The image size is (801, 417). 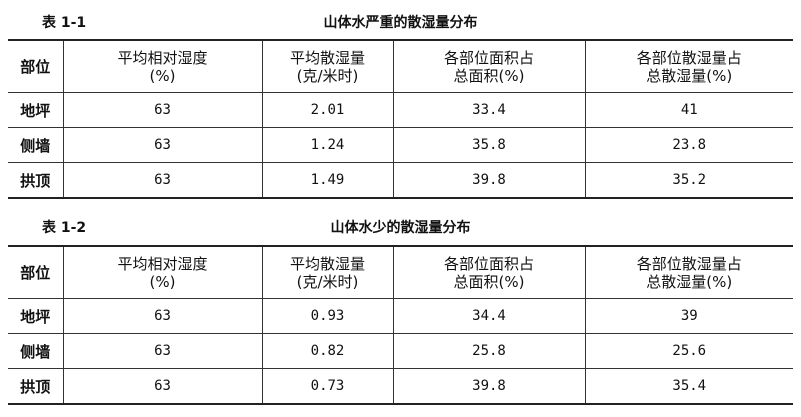 I want to click on table-cell: 1.49, so click(x=327, y=180).